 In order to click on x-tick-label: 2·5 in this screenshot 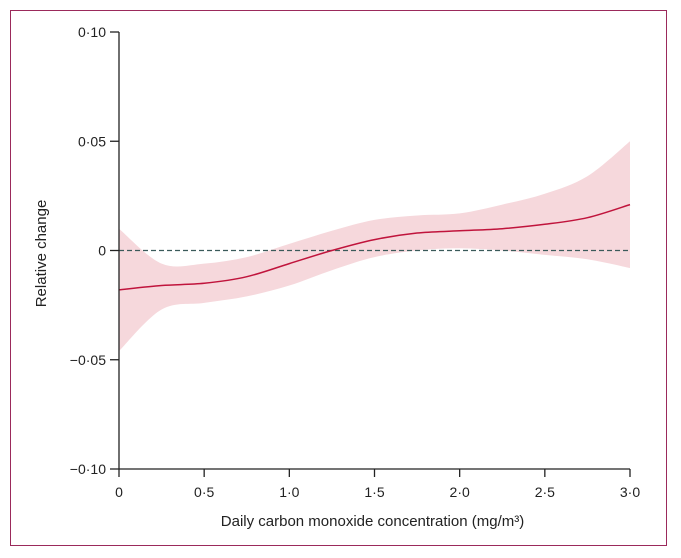, I will do `click(545, 492)`.